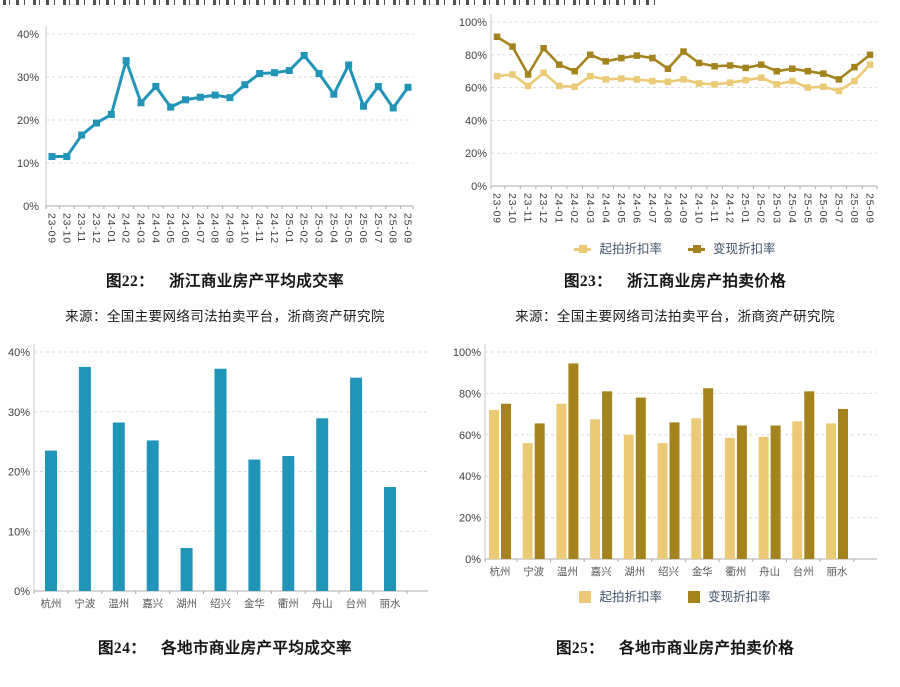 This screenshot has height=687, width=900. I want to click on svg-text: 100%, so click(473, 23).